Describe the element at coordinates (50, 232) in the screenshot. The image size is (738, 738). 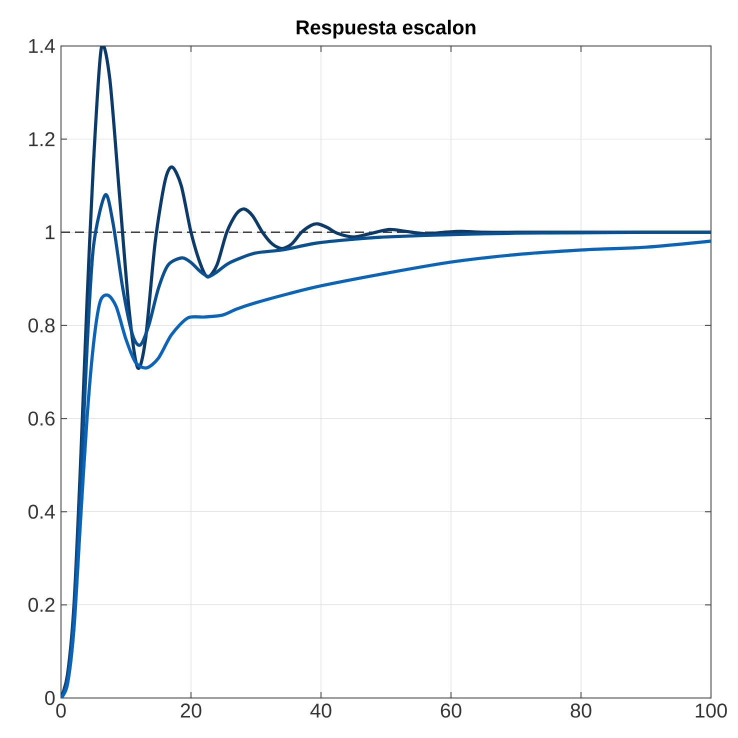
I see `y-tick-label: 1` at that location.